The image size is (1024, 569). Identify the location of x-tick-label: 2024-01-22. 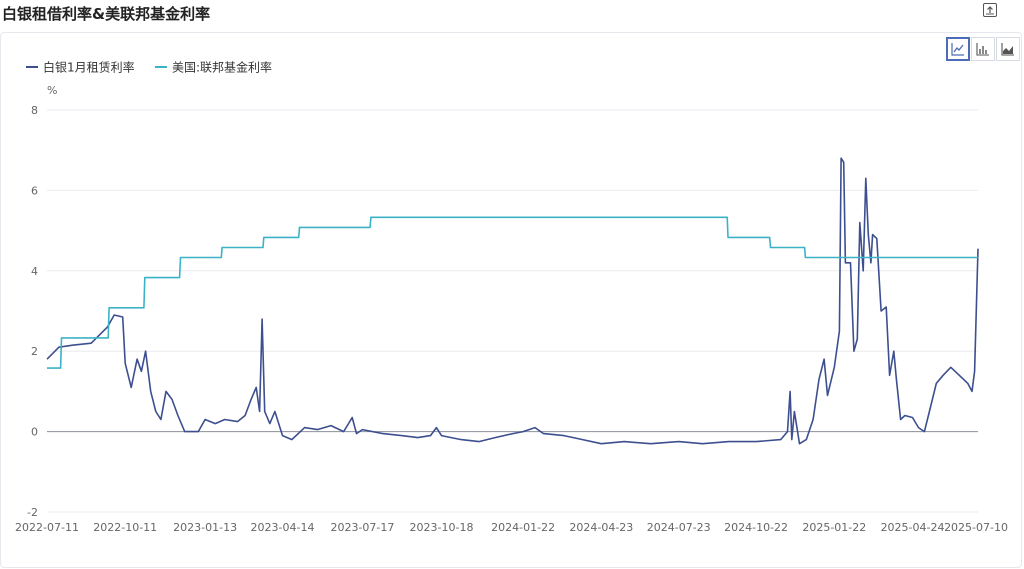
(523, 527).